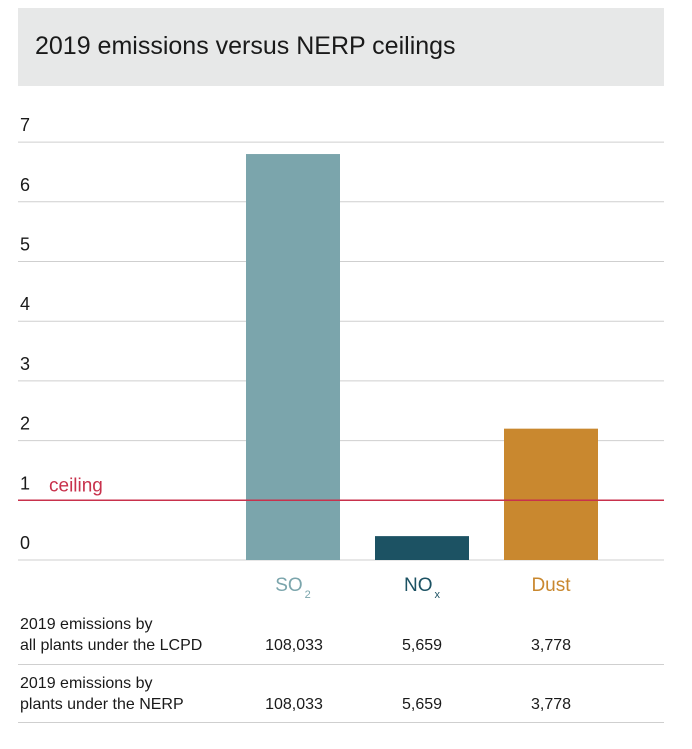  I want to click on y-tick-label: 4, so click(25, 304).